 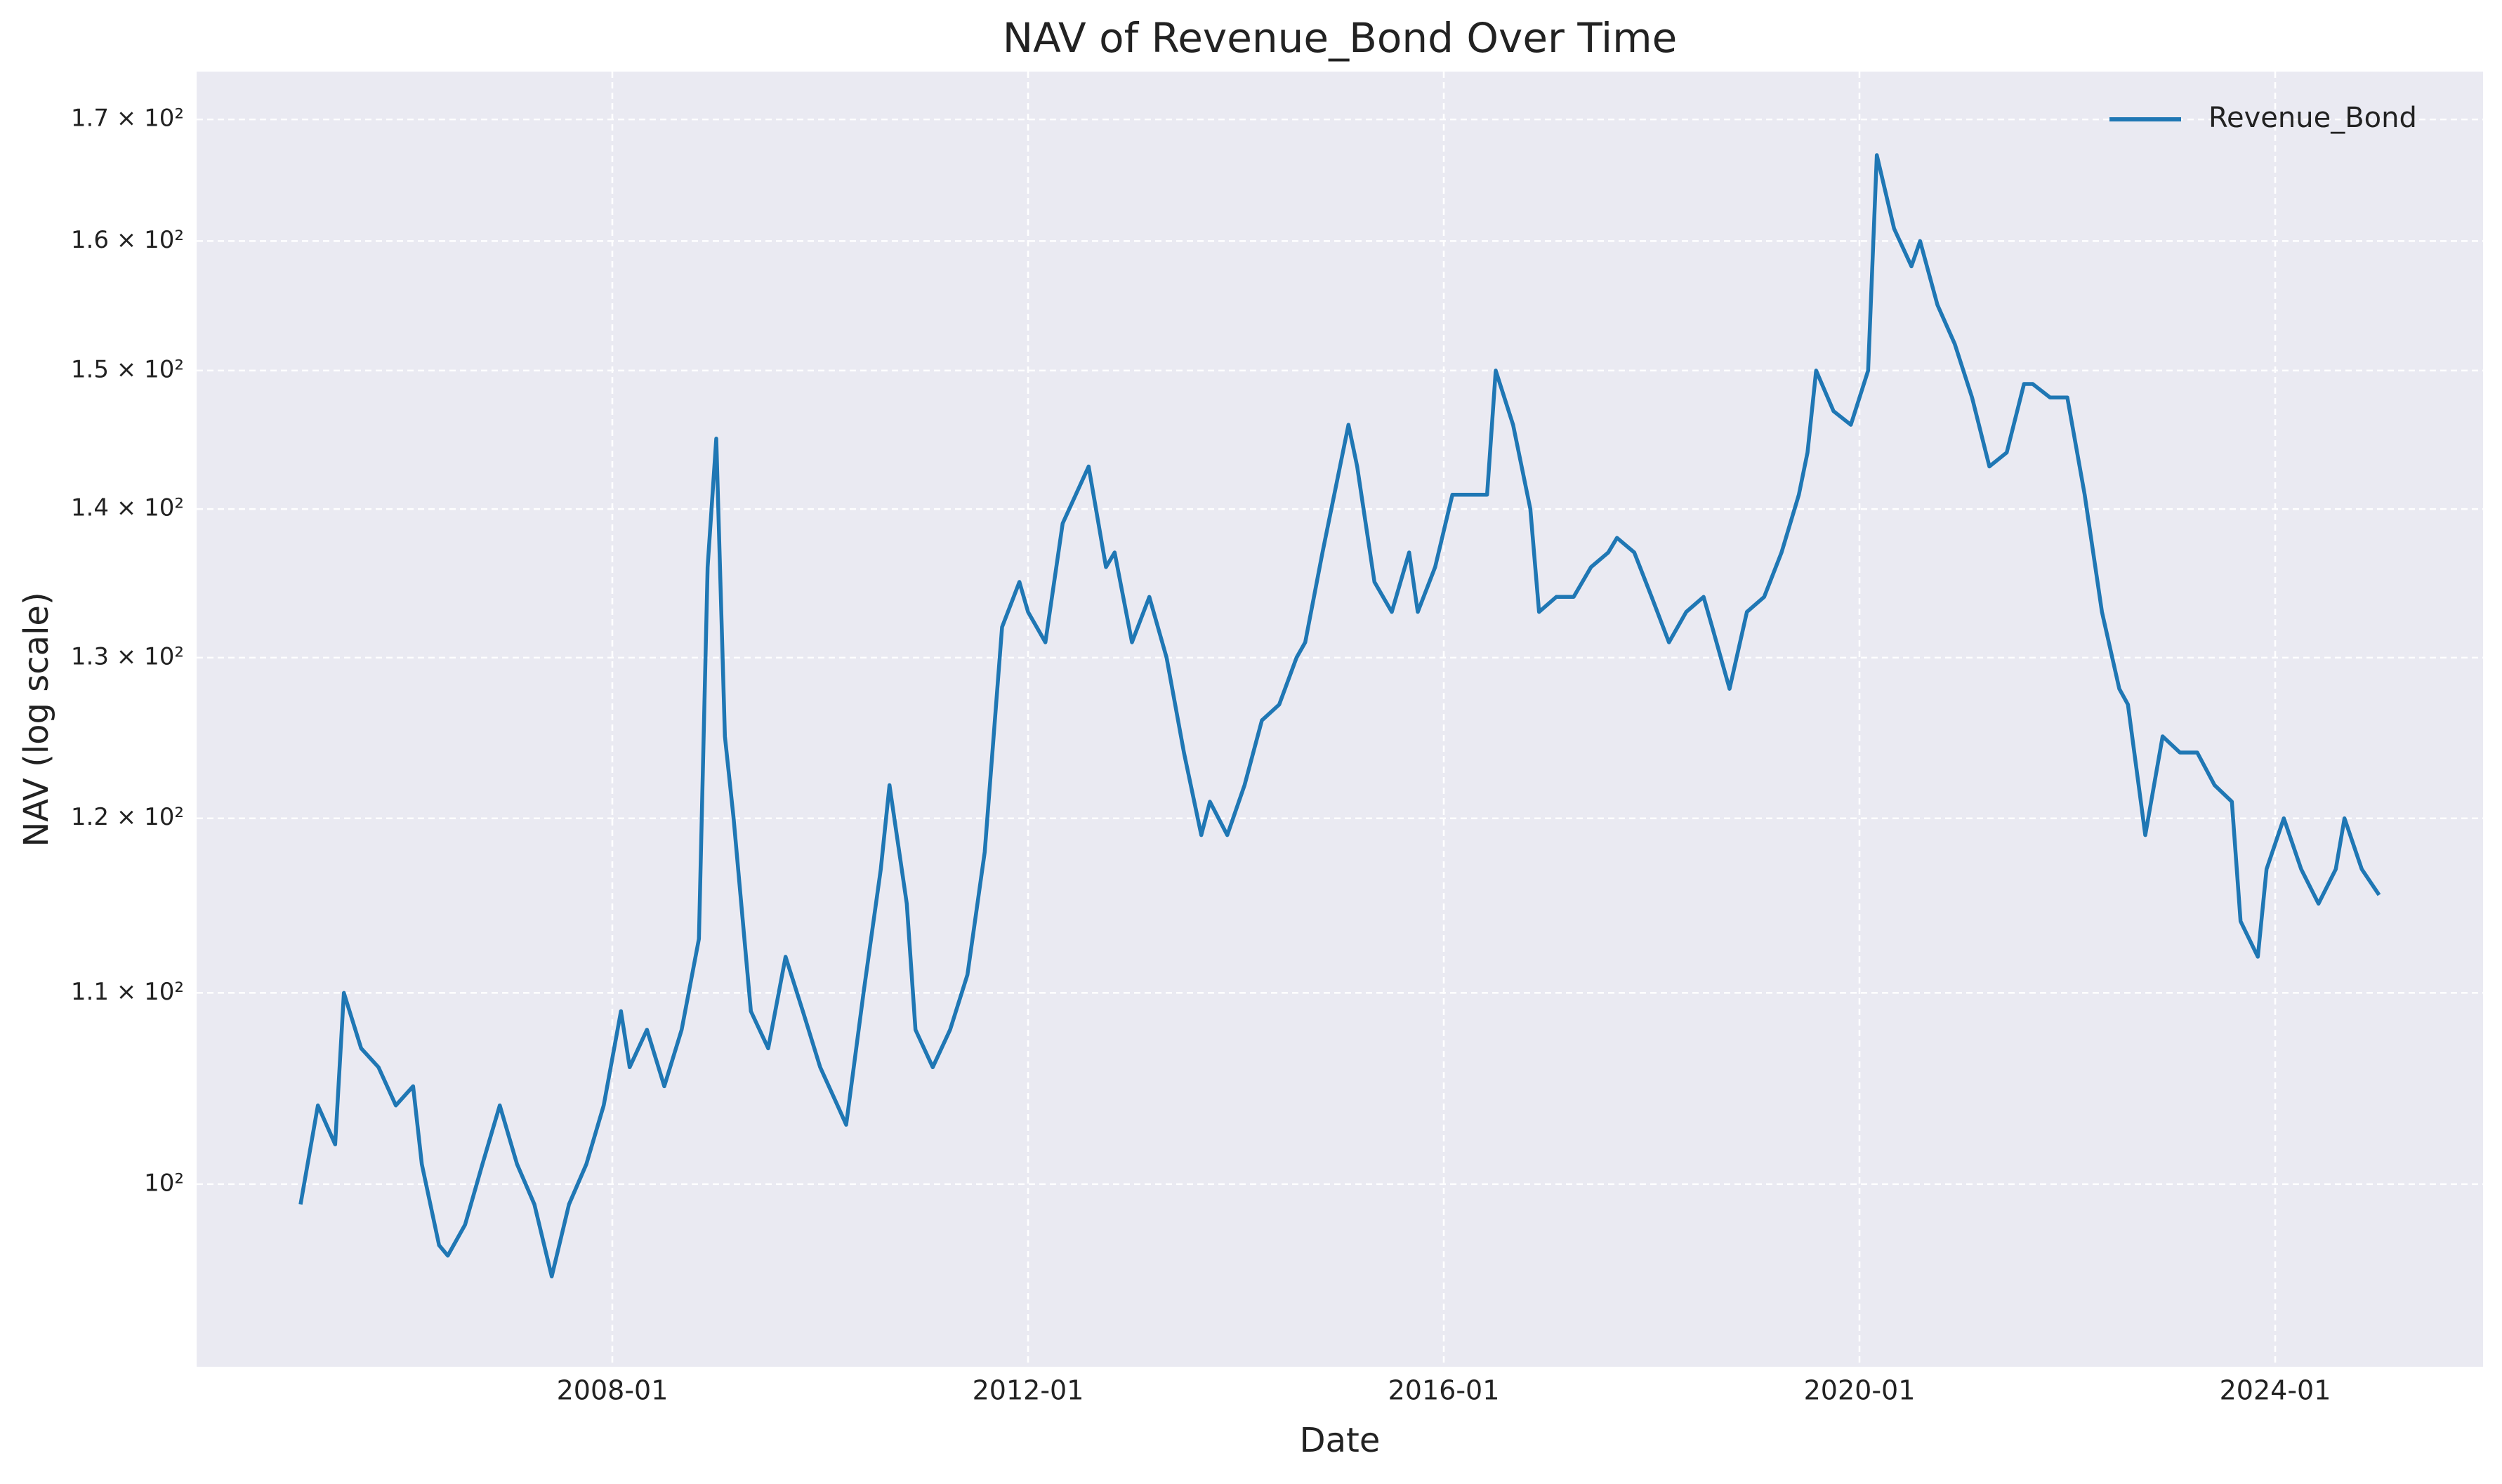 What do you see at coordinates (2312, 118) in the screenshot?
I see `legend-label: Revenue_Bond` at bounding box center [2312, 118].